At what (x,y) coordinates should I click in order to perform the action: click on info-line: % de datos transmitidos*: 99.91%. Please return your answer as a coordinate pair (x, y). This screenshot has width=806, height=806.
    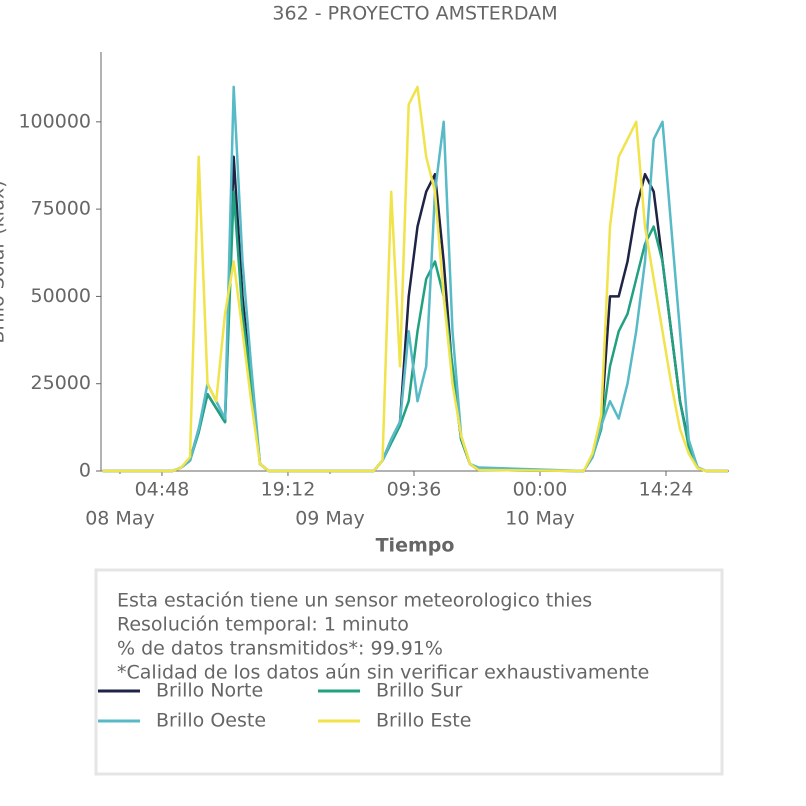
    Looking at the image, I should click on (280, 649).